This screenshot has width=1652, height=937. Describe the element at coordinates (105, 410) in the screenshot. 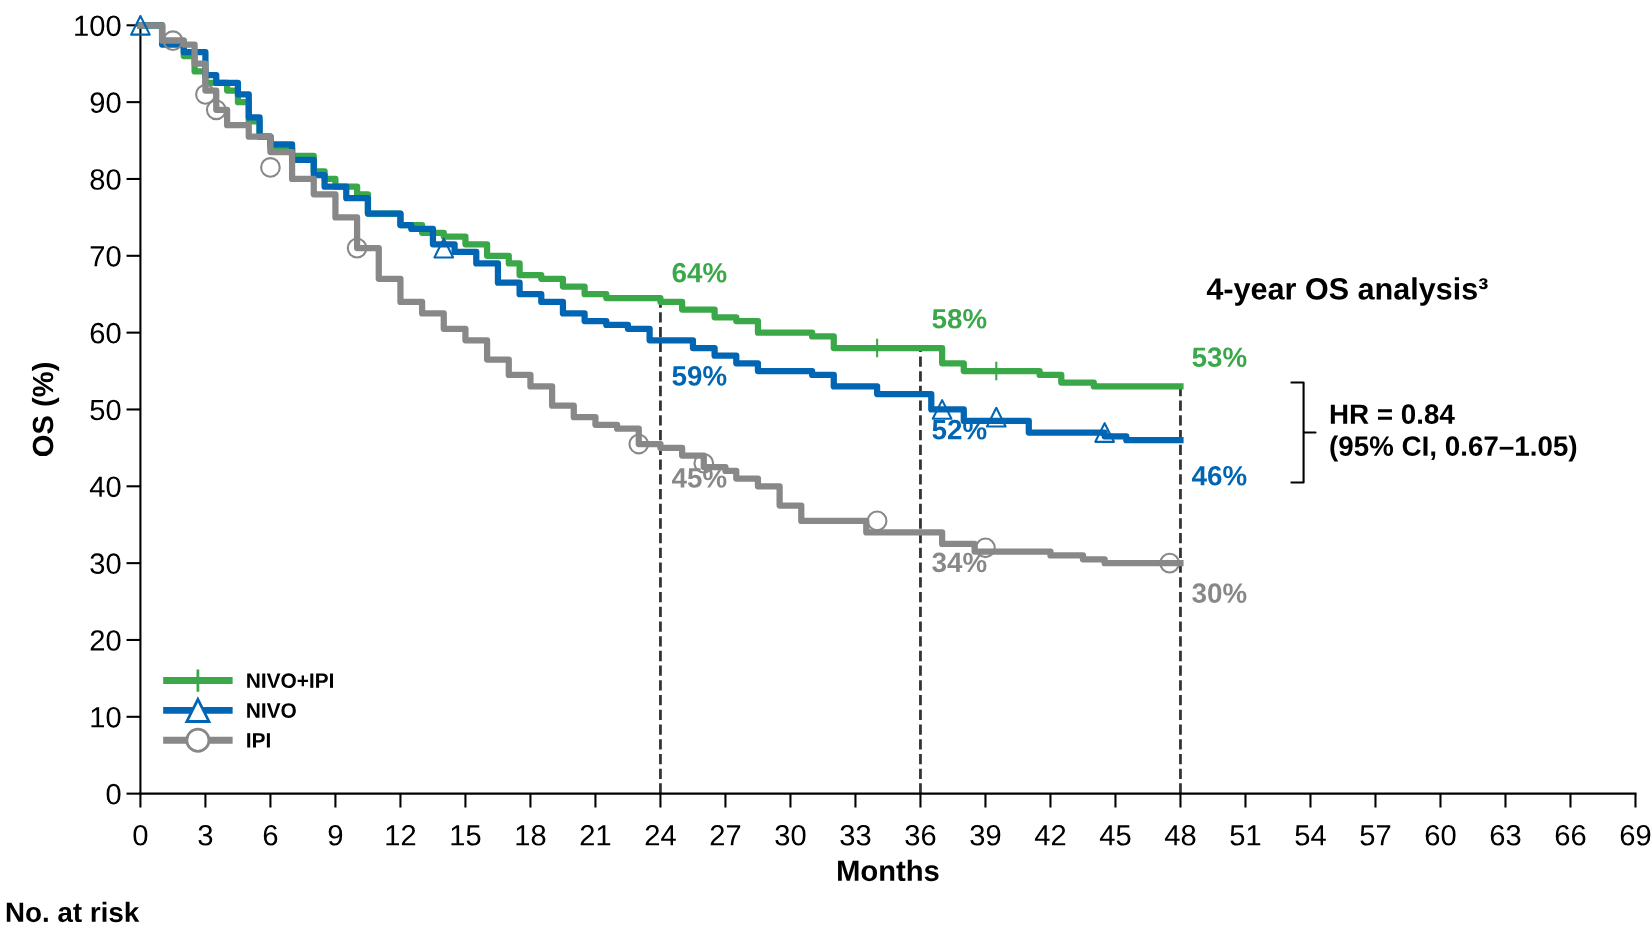

I see `y-tick-label: 50` at that location.